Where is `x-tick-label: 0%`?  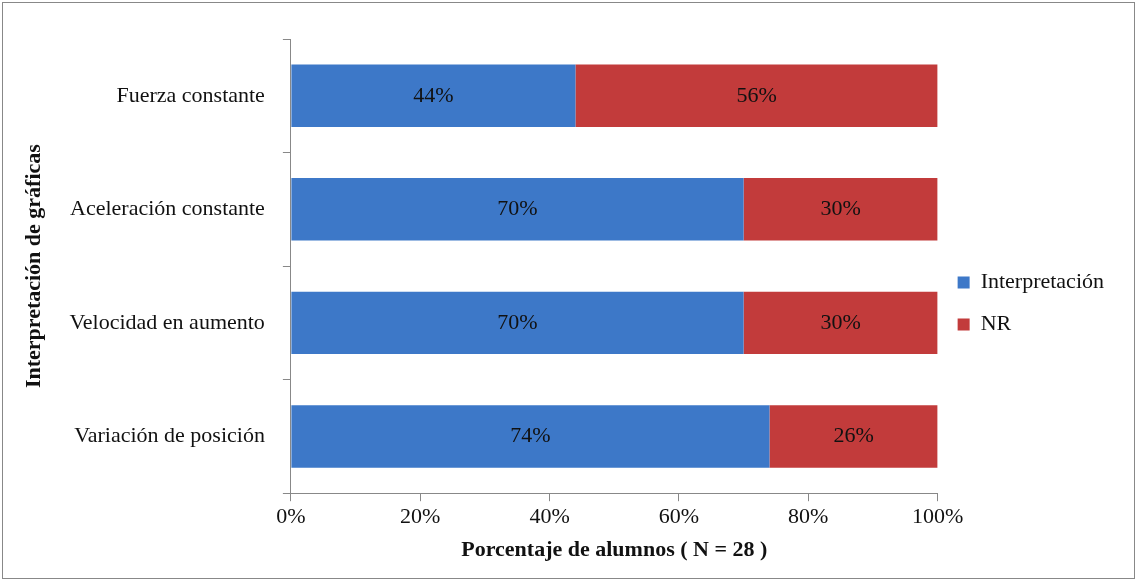 x-tick-label: 0% is located at coordinates (291, 516).